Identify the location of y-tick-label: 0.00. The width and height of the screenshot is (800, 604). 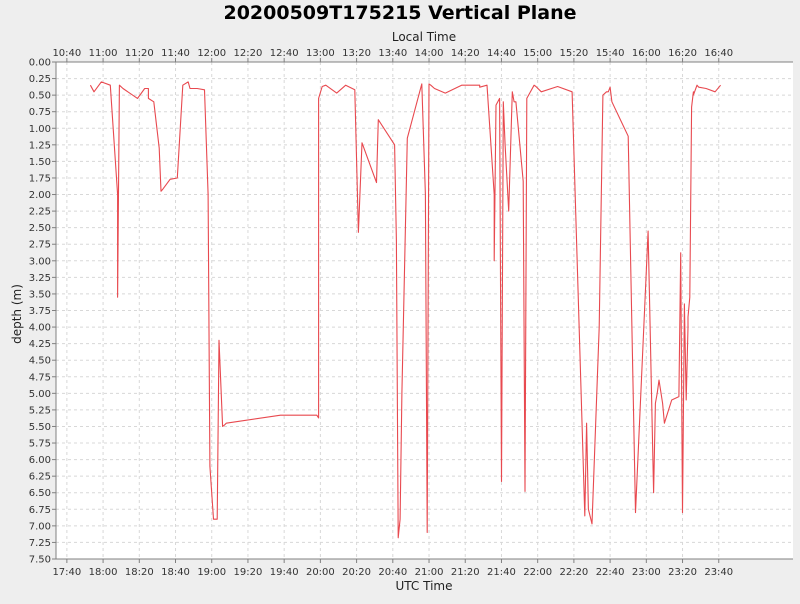
(40, 63).